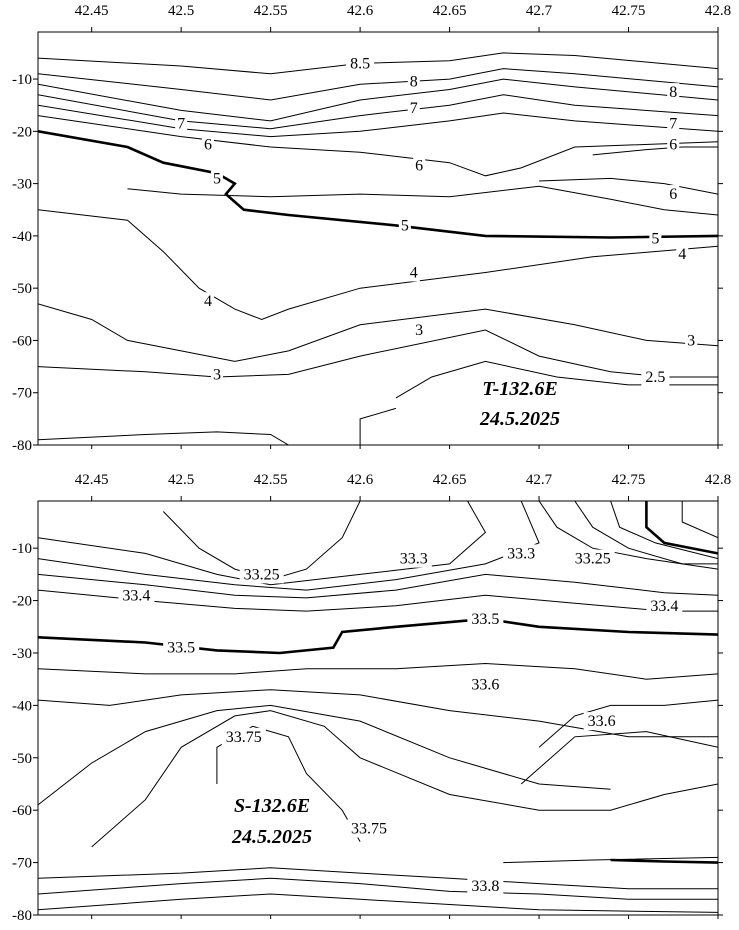 The width and height of the screenshot is (739, 930). Describe the element at coordinates (22, 602) in the screenshot. I see `s-y-tick-label: -20` at that location.